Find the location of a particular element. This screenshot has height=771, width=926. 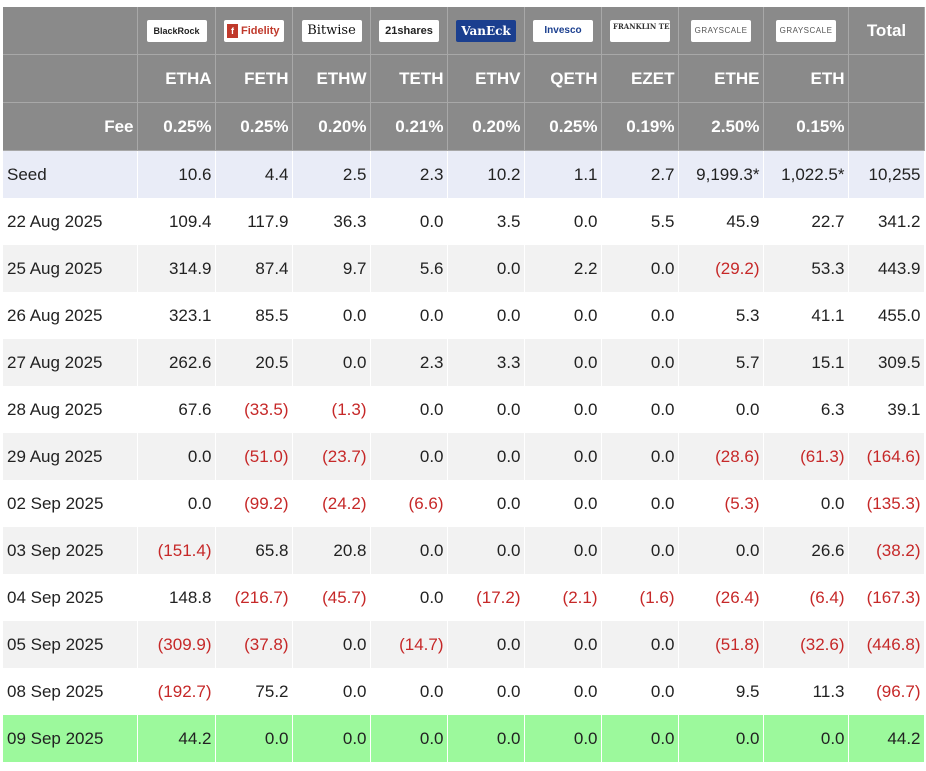

flow-cell: (2.1) is located at coordinates (563, 597).